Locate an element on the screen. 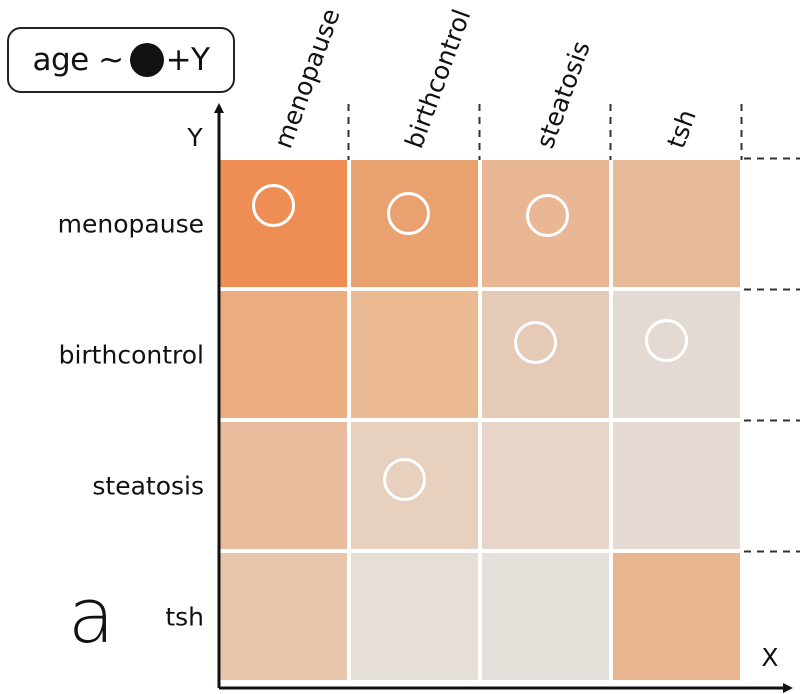 The width and height of the screenshot is (801, 694). heatmap-cell-birthcontrol-steatosis is located at coordinates (545, 354).